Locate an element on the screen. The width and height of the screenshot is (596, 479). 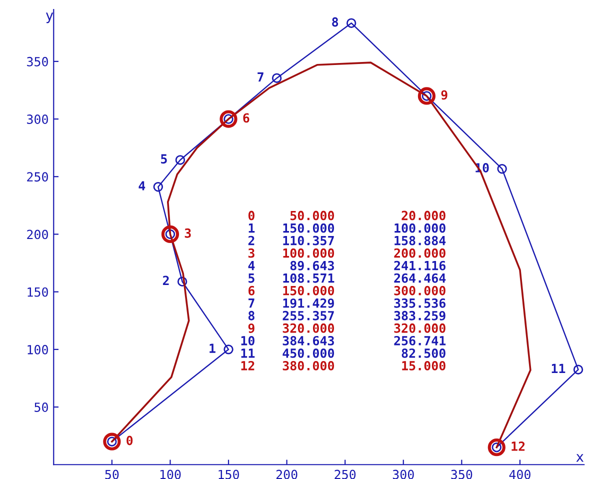
annotation: 7 is located at coordinates (261, 77).